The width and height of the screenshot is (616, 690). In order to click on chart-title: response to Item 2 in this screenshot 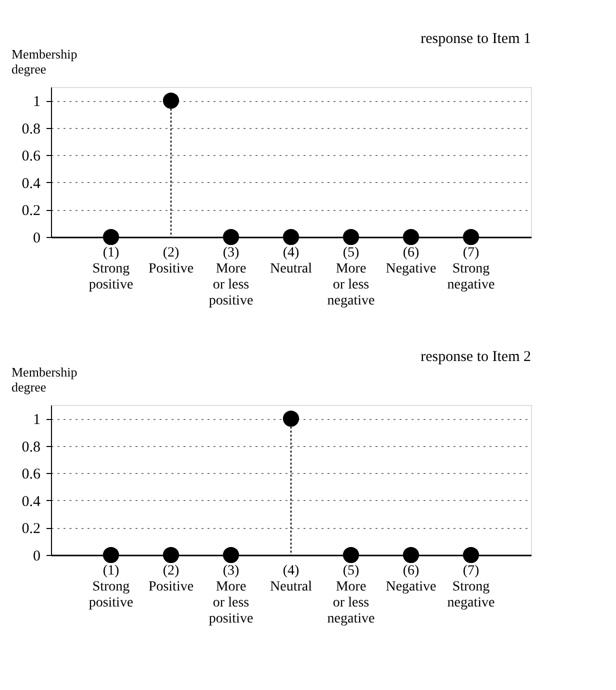, I will do `click(475, 357)`.